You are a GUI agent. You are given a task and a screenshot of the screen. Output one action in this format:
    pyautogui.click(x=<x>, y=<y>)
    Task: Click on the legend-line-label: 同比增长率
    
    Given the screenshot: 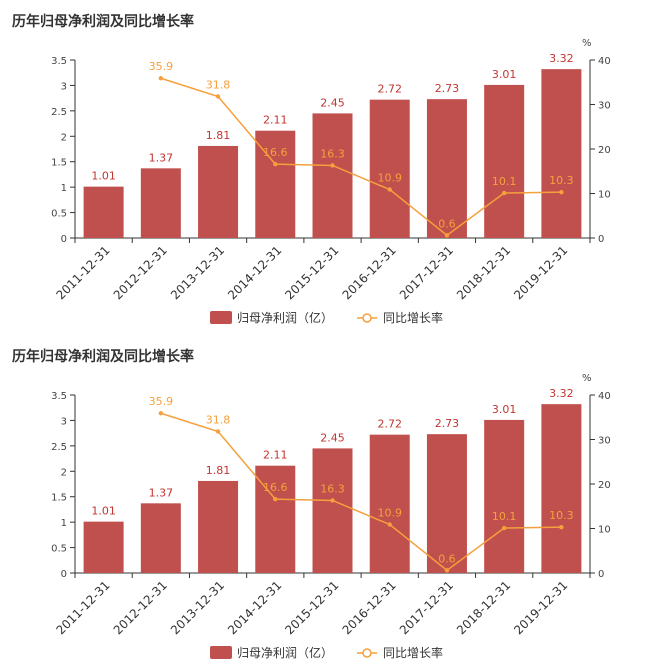 What is the action you would take?
    pyautogui.click(x=413, y=317)
    